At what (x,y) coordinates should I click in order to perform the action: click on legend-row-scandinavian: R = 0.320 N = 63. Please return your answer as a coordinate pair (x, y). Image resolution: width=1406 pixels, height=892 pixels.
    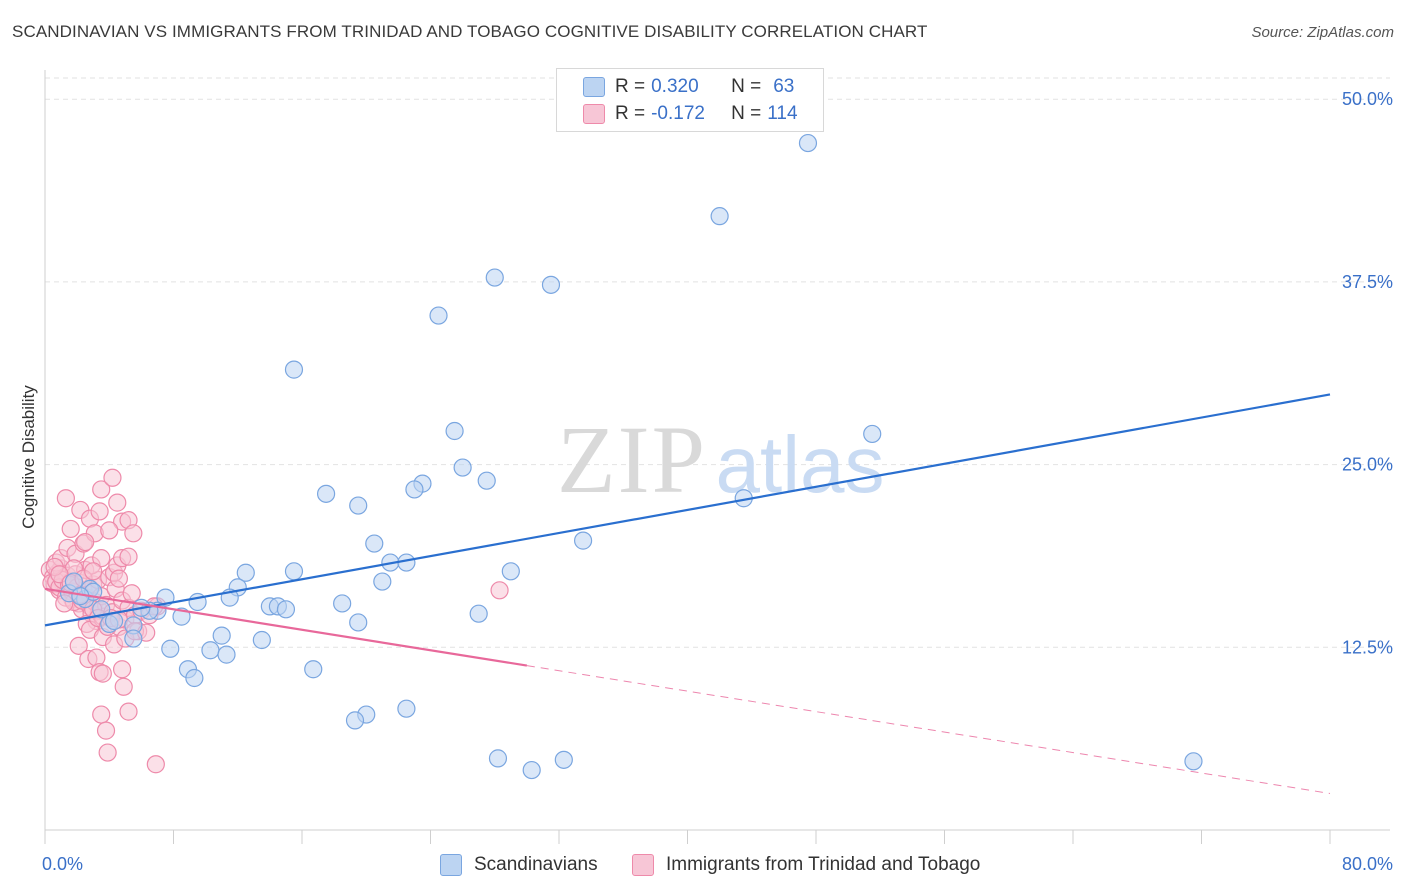
    Looking at the image, I should click on (688, 87).